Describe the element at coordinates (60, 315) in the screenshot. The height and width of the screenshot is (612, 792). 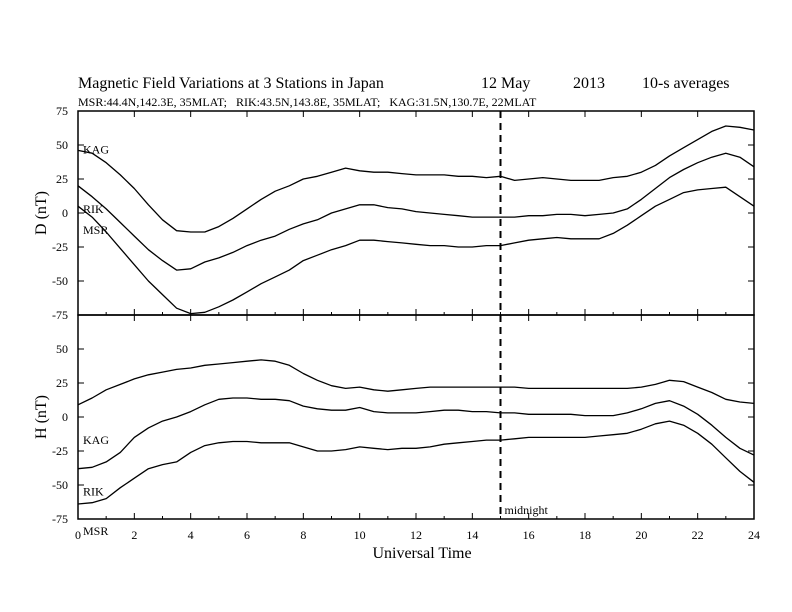
I see `y-tick-label-0-6: -75` at that location.